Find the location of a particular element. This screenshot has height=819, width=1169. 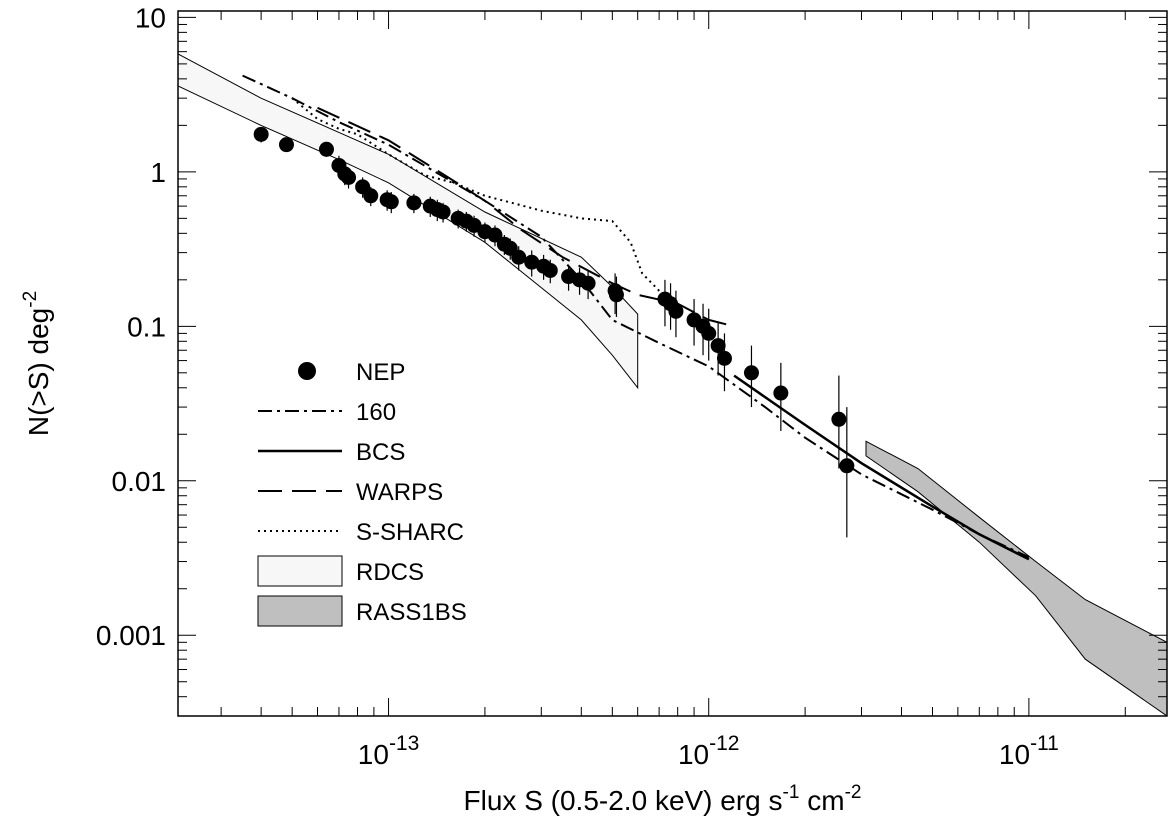

legend-label: S-SHARC is located at coordinates (410, 532).